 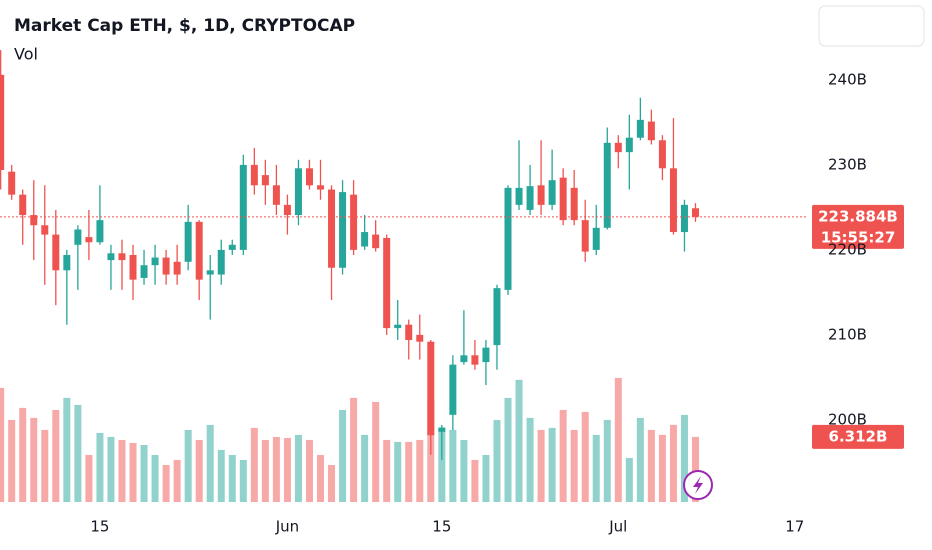 What do you see at coordinates (871, 26) in the screenshot?
I see `toolbar-box` at bounding box center [871, 26].